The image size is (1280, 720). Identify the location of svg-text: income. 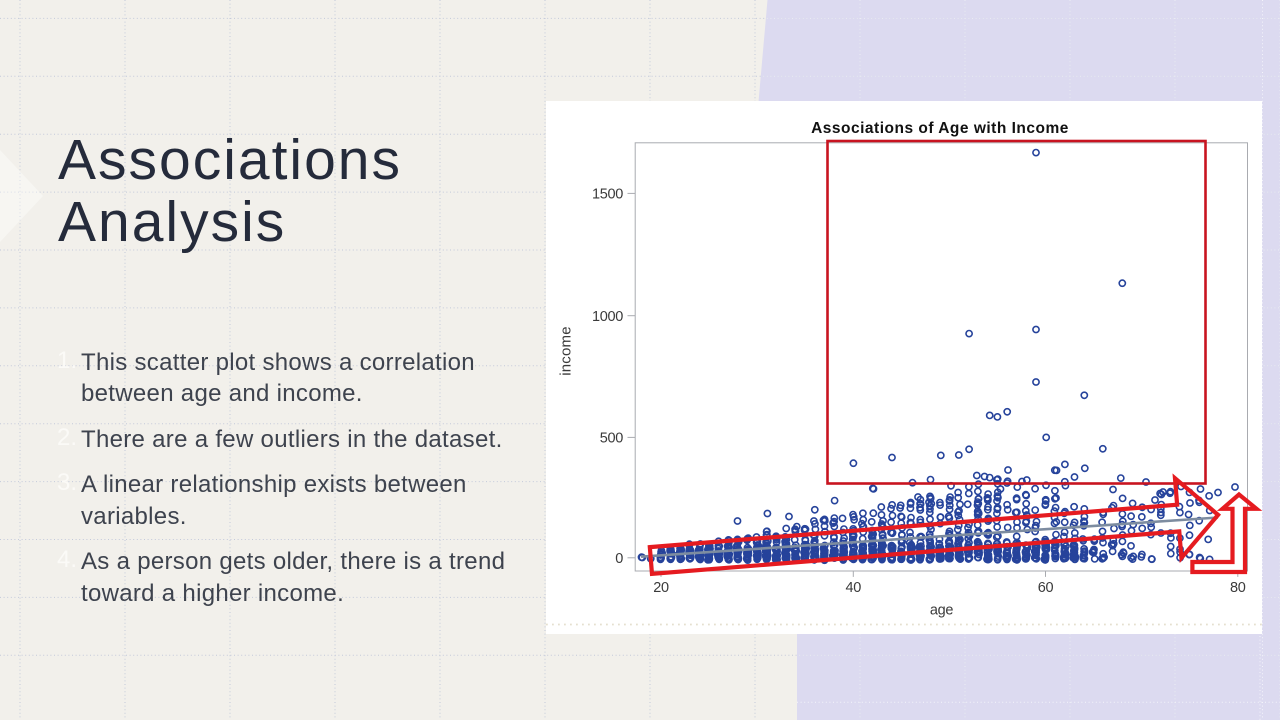
(566, 351).